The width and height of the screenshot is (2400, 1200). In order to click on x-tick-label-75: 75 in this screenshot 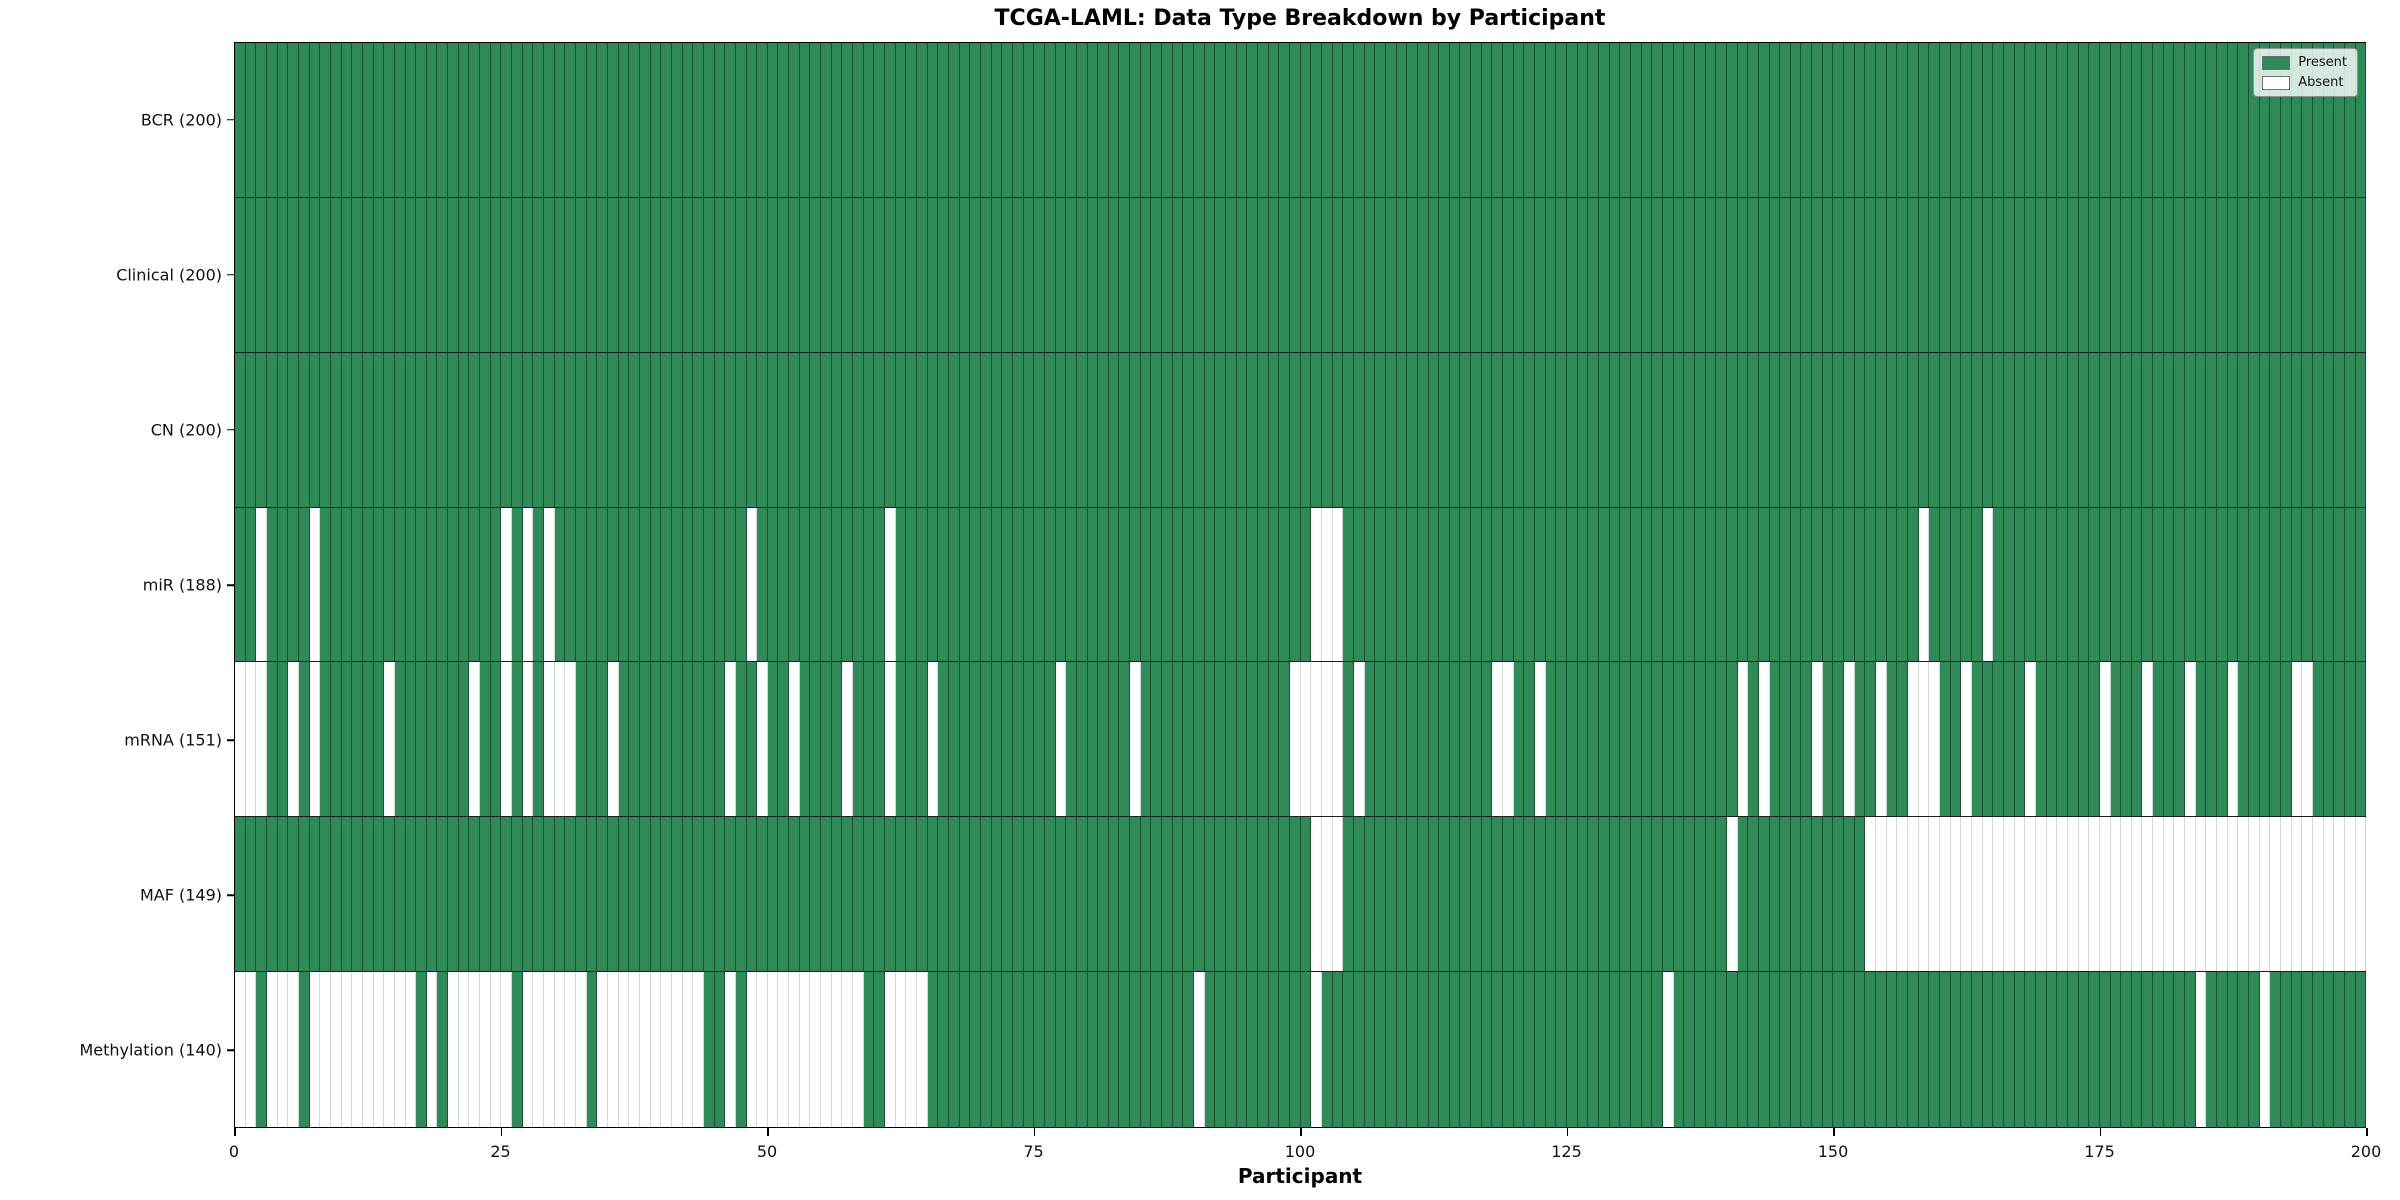, I will do `click(1033, 1151)`.